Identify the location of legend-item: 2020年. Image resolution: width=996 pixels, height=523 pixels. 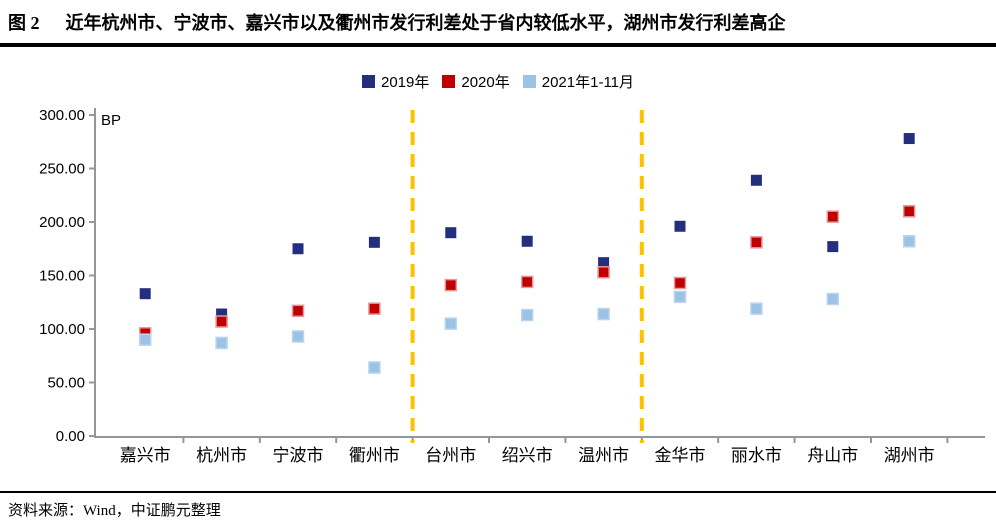
(476, 81).